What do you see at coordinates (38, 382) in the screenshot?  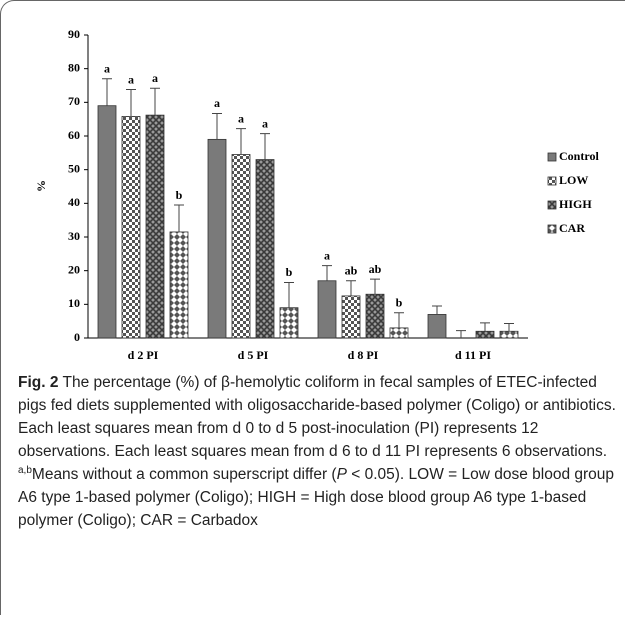 I see `caption-label: Fig. 2` at bounding box center [38, 382].